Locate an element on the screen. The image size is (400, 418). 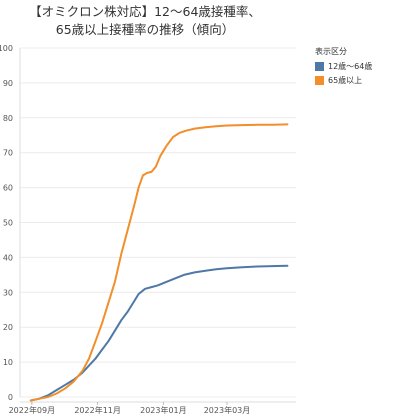
y-tick-label-60: 60 is located at coordinates (8, 188).